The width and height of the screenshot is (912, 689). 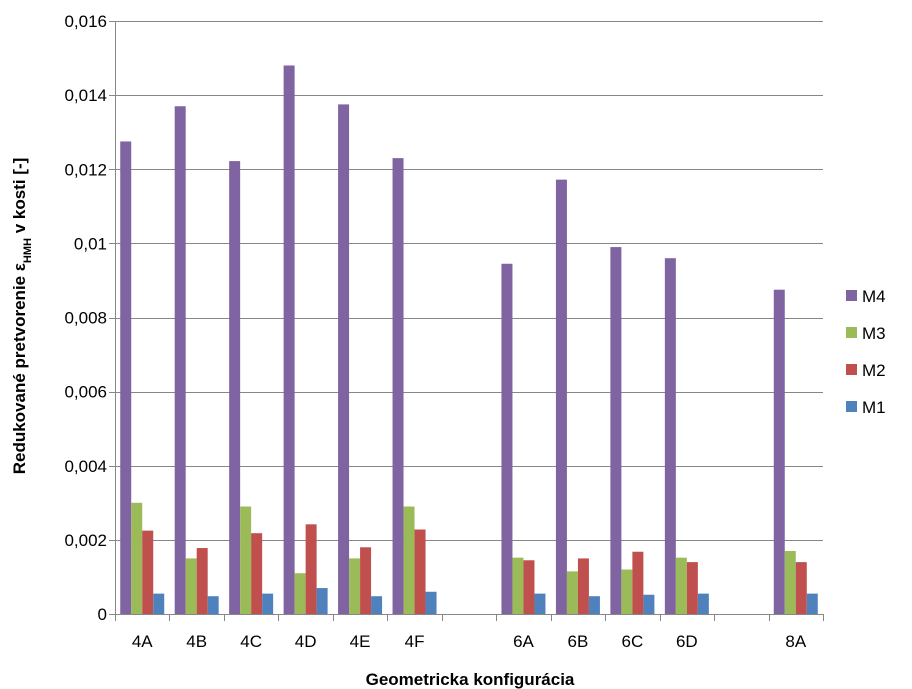 I want to click on y-tick-label: 0,002, so click(x=85, y=540).